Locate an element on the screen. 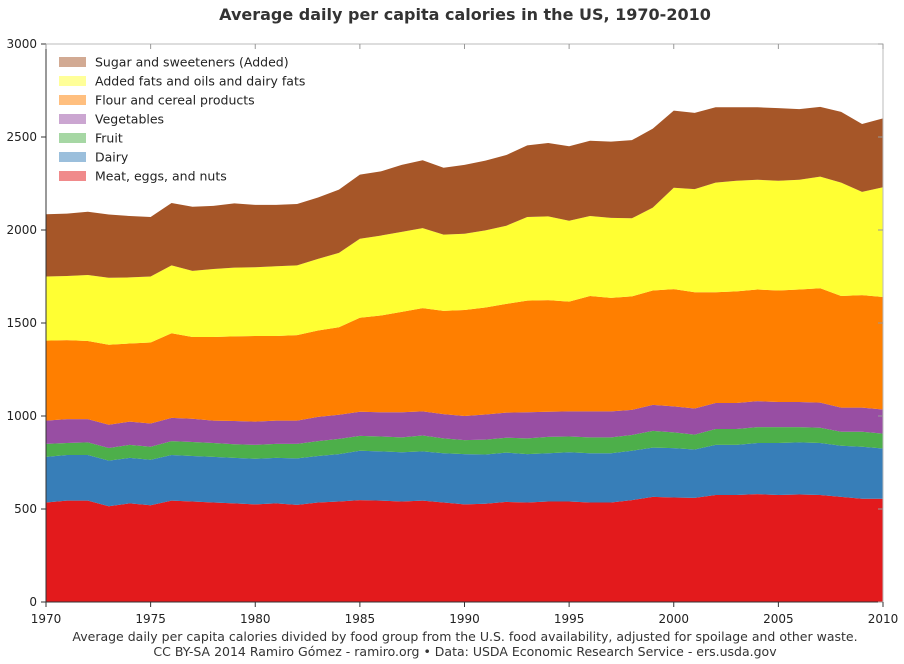 The height and width of the screenshot is (664, 904). x-tick-label: 2010 is located at coordinates (883, 619).